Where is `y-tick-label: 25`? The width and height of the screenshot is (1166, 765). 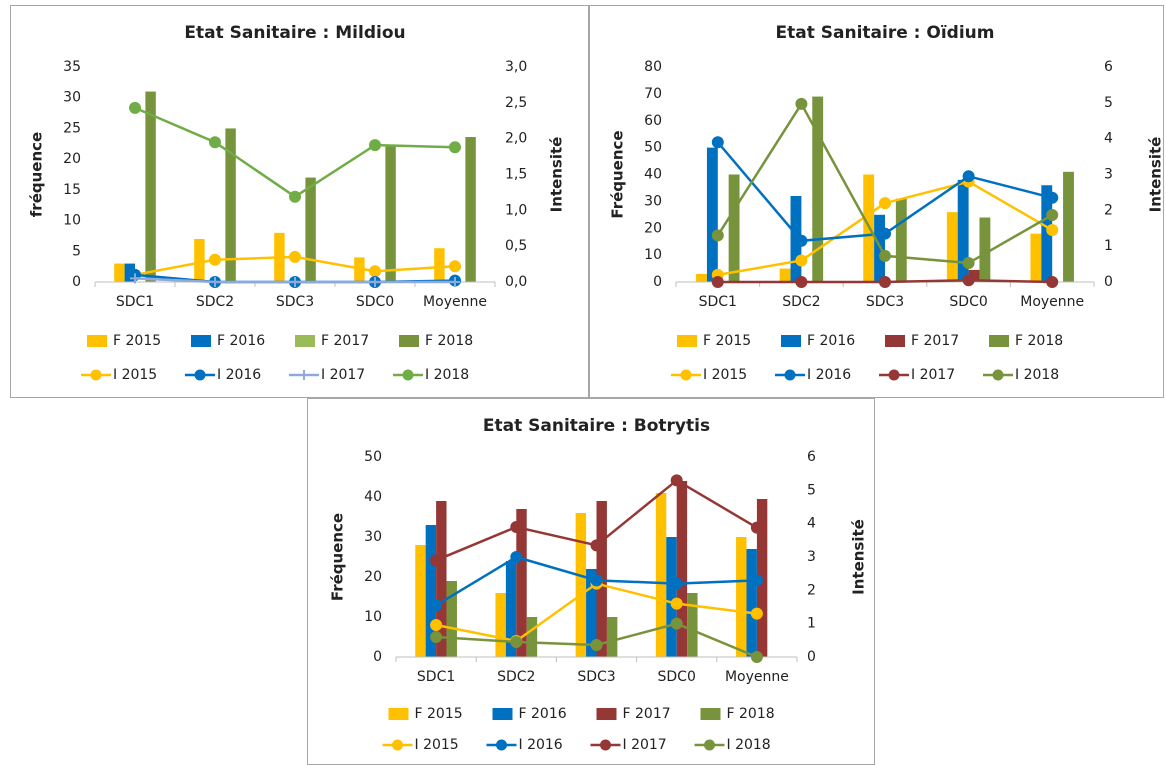
y-tick-label: 25 is located at coordinates (72, 128).